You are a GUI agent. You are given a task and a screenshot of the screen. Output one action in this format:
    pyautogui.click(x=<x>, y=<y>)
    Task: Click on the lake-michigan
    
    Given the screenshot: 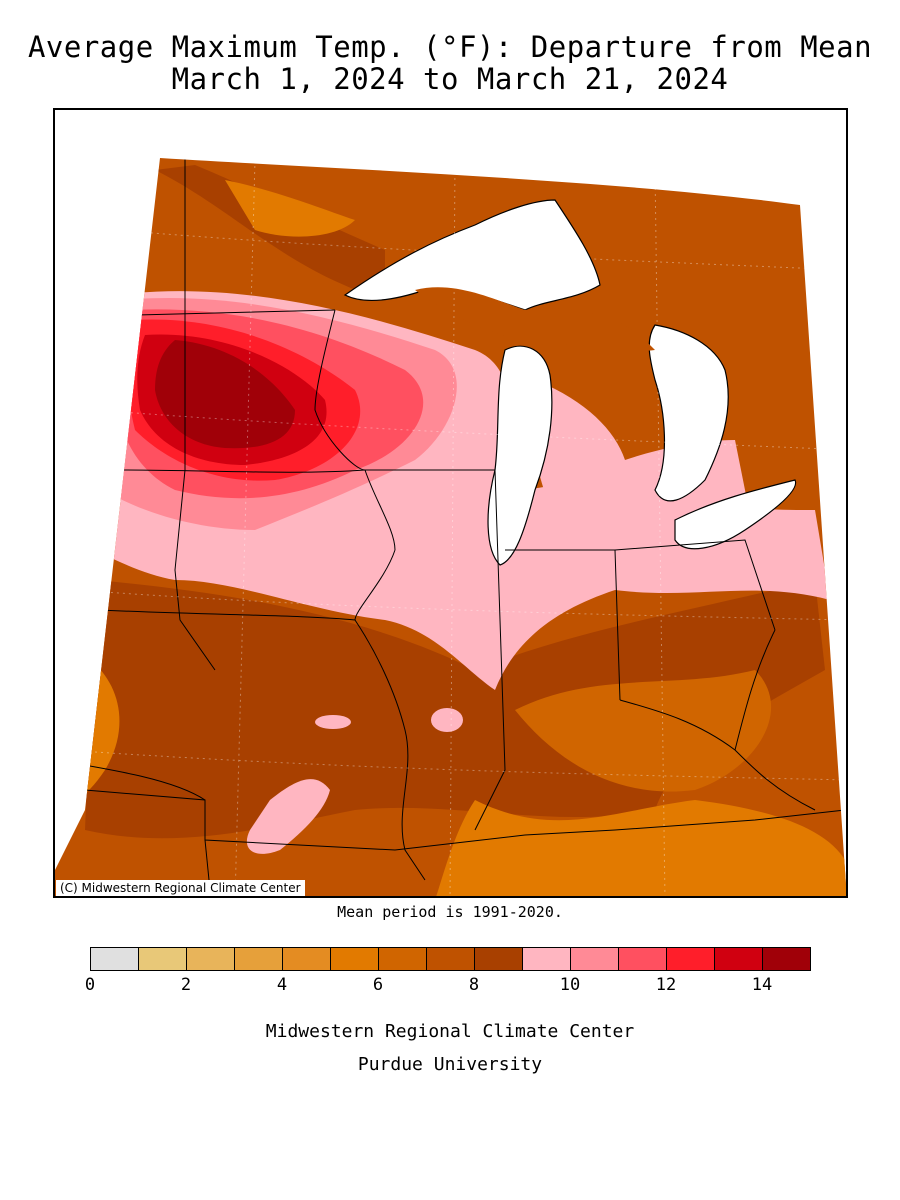 What is the action you would take?
    pyautogui.click(x=520, y=455)
    